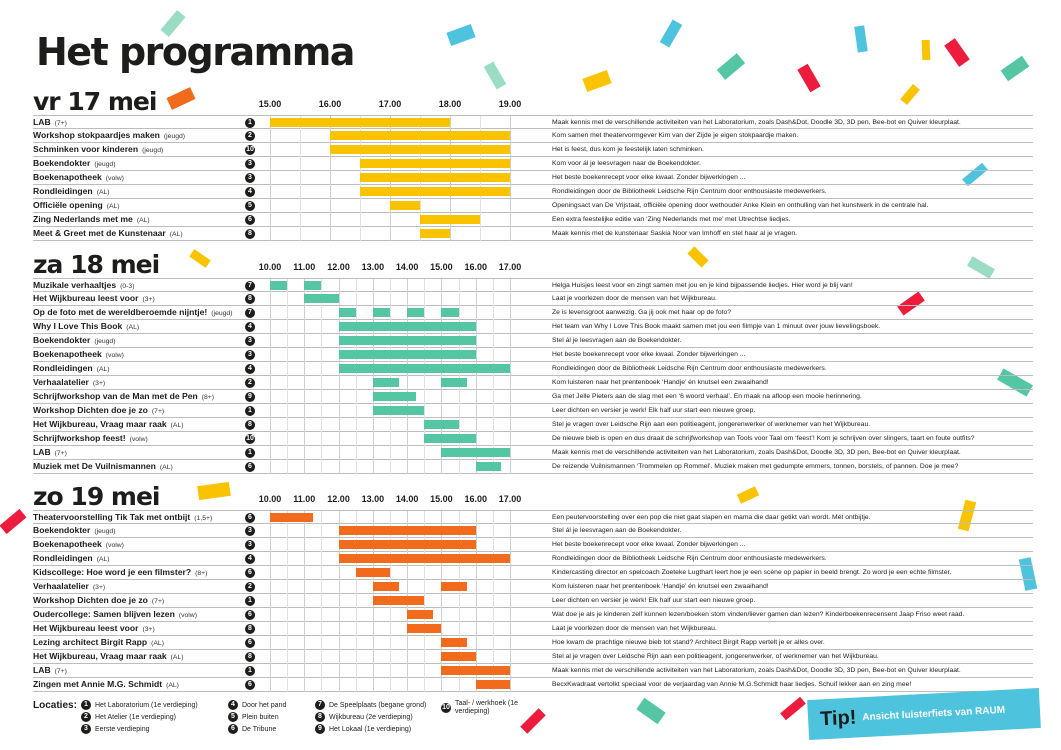 The width and height of the screenshot is (1061, 750). What do you see at coordinates (304, 499) in the screenshot?
I see `time-tick: 11.00` at bounding box center [304, 499].